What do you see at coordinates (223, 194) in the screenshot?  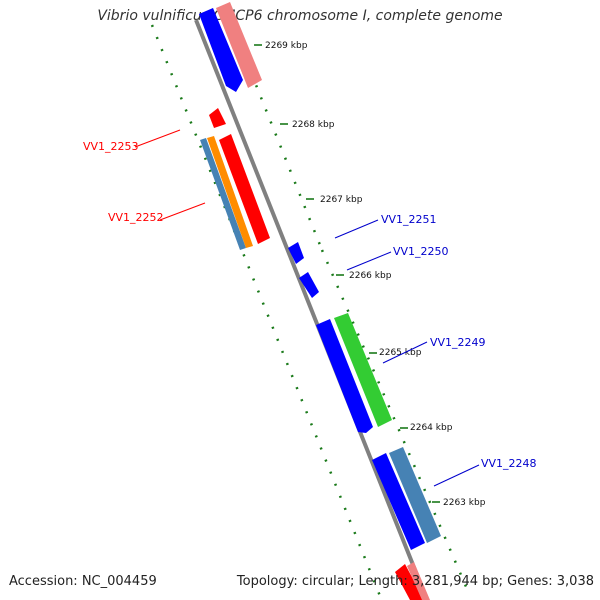 I see `gene-vv1-2252-a` at bounding box center [223, 194].